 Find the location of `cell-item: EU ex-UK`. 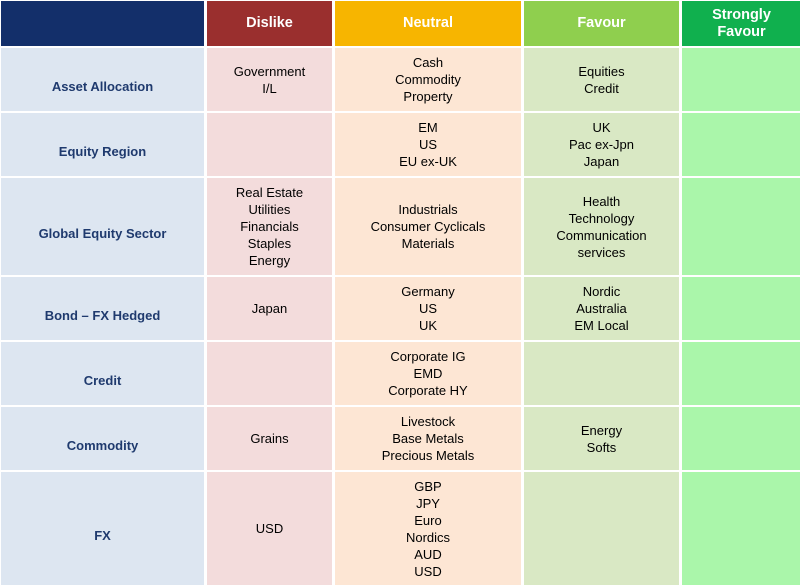

cell-item: EU ex-UK is located at coordinates (428, 161).